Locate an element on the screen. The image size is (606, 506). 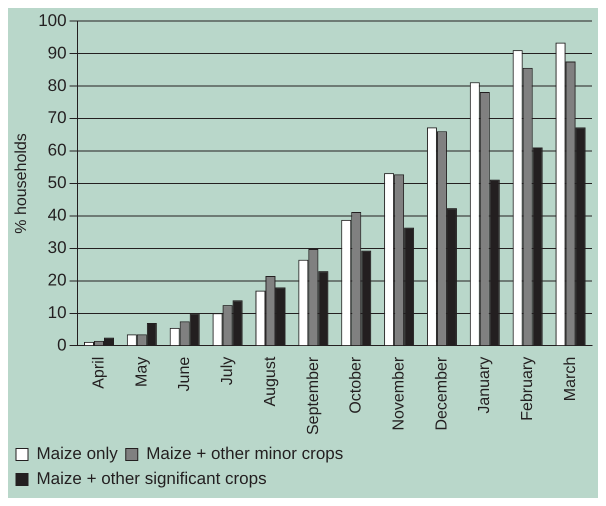
x-tick-label: May is located at coordinates (141, 371).